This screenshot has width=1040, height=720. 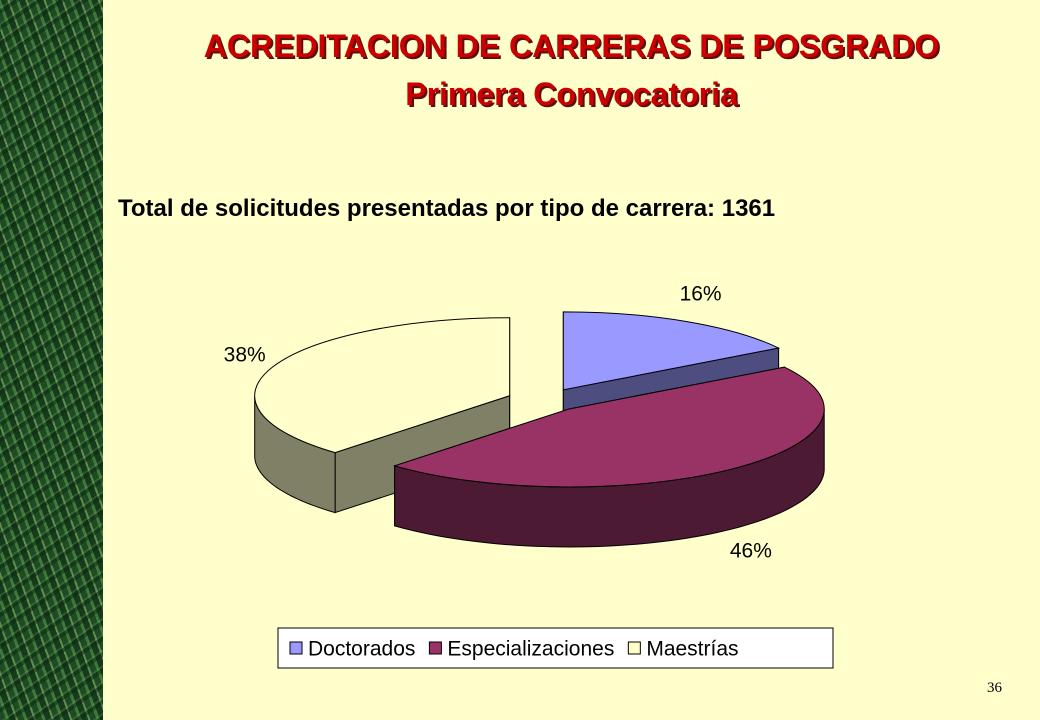 What do you see at coordinates (245, 355) in the screenshot?
I see `data-label: 38%` at bounding box center [245, 355].